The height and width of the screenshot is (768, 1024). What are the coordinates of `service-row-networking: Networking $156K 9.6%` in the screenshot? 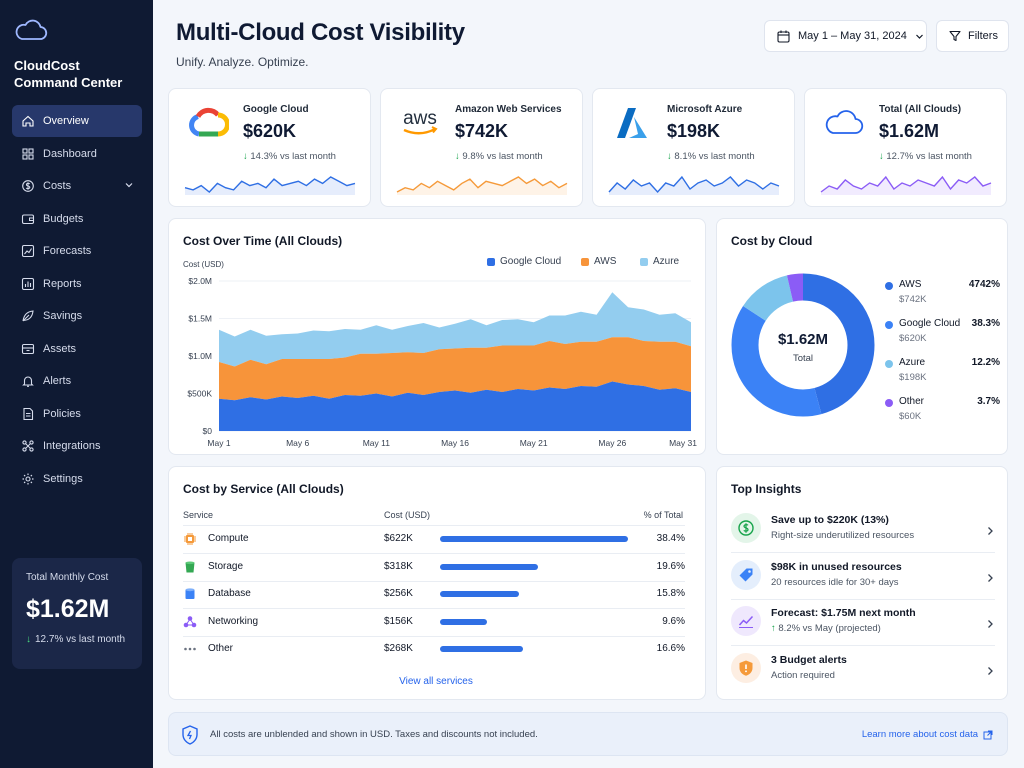 It's located at (434, 623).